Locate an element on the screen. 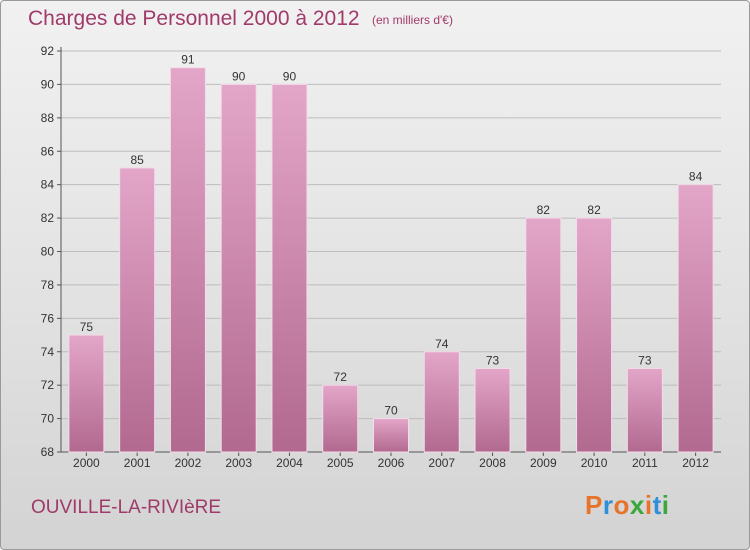 The image size is (750, 550). logo-letter: x is located at coordinates (637, 505).